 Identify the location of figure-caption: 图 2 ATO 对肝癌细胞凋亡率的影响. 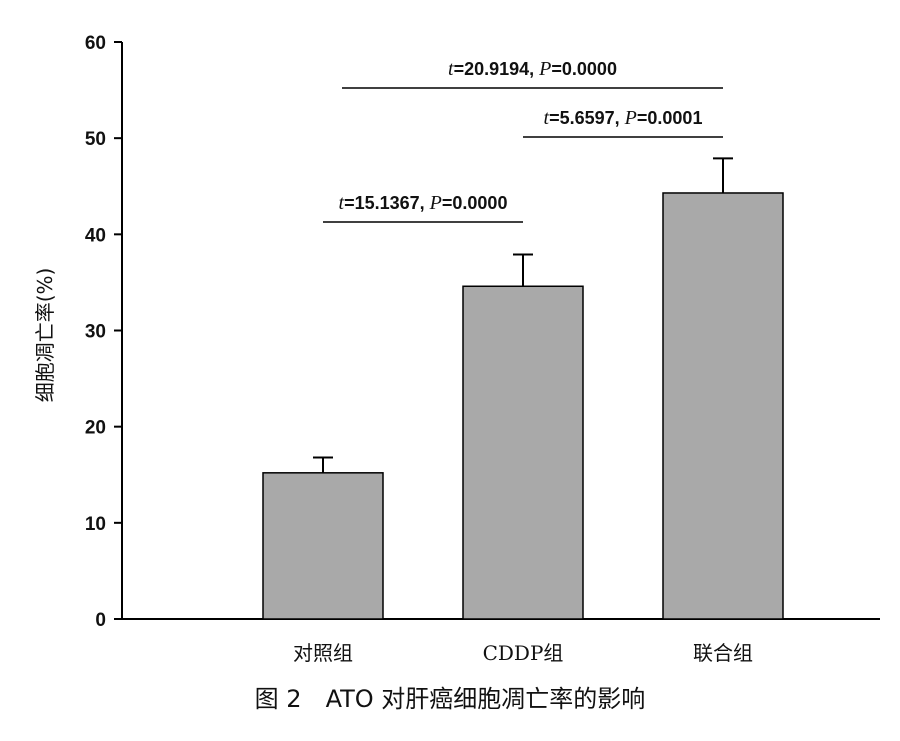
(450, 699).